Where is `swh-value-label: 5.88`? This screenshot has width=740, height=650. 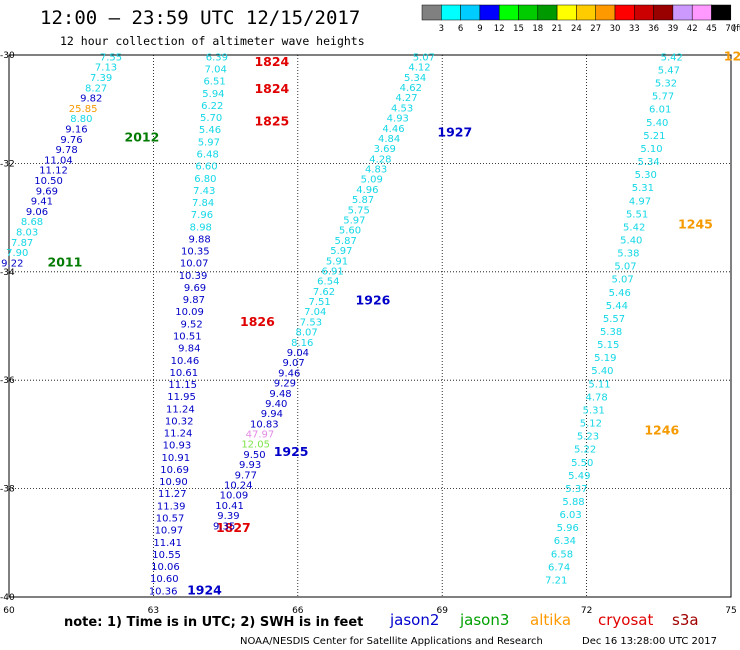
swh-value-label: 5.88 is located at coordinates (573, 502).